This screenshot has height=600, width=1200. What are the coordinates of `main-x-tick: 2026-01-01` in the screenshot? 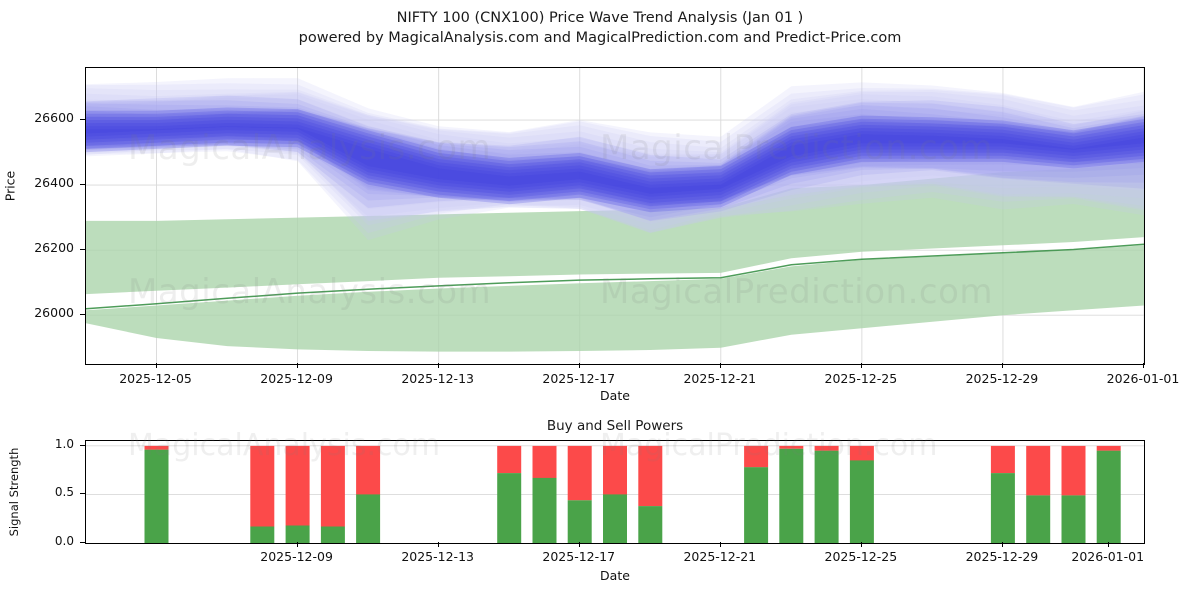 It's located at (1143, 378).